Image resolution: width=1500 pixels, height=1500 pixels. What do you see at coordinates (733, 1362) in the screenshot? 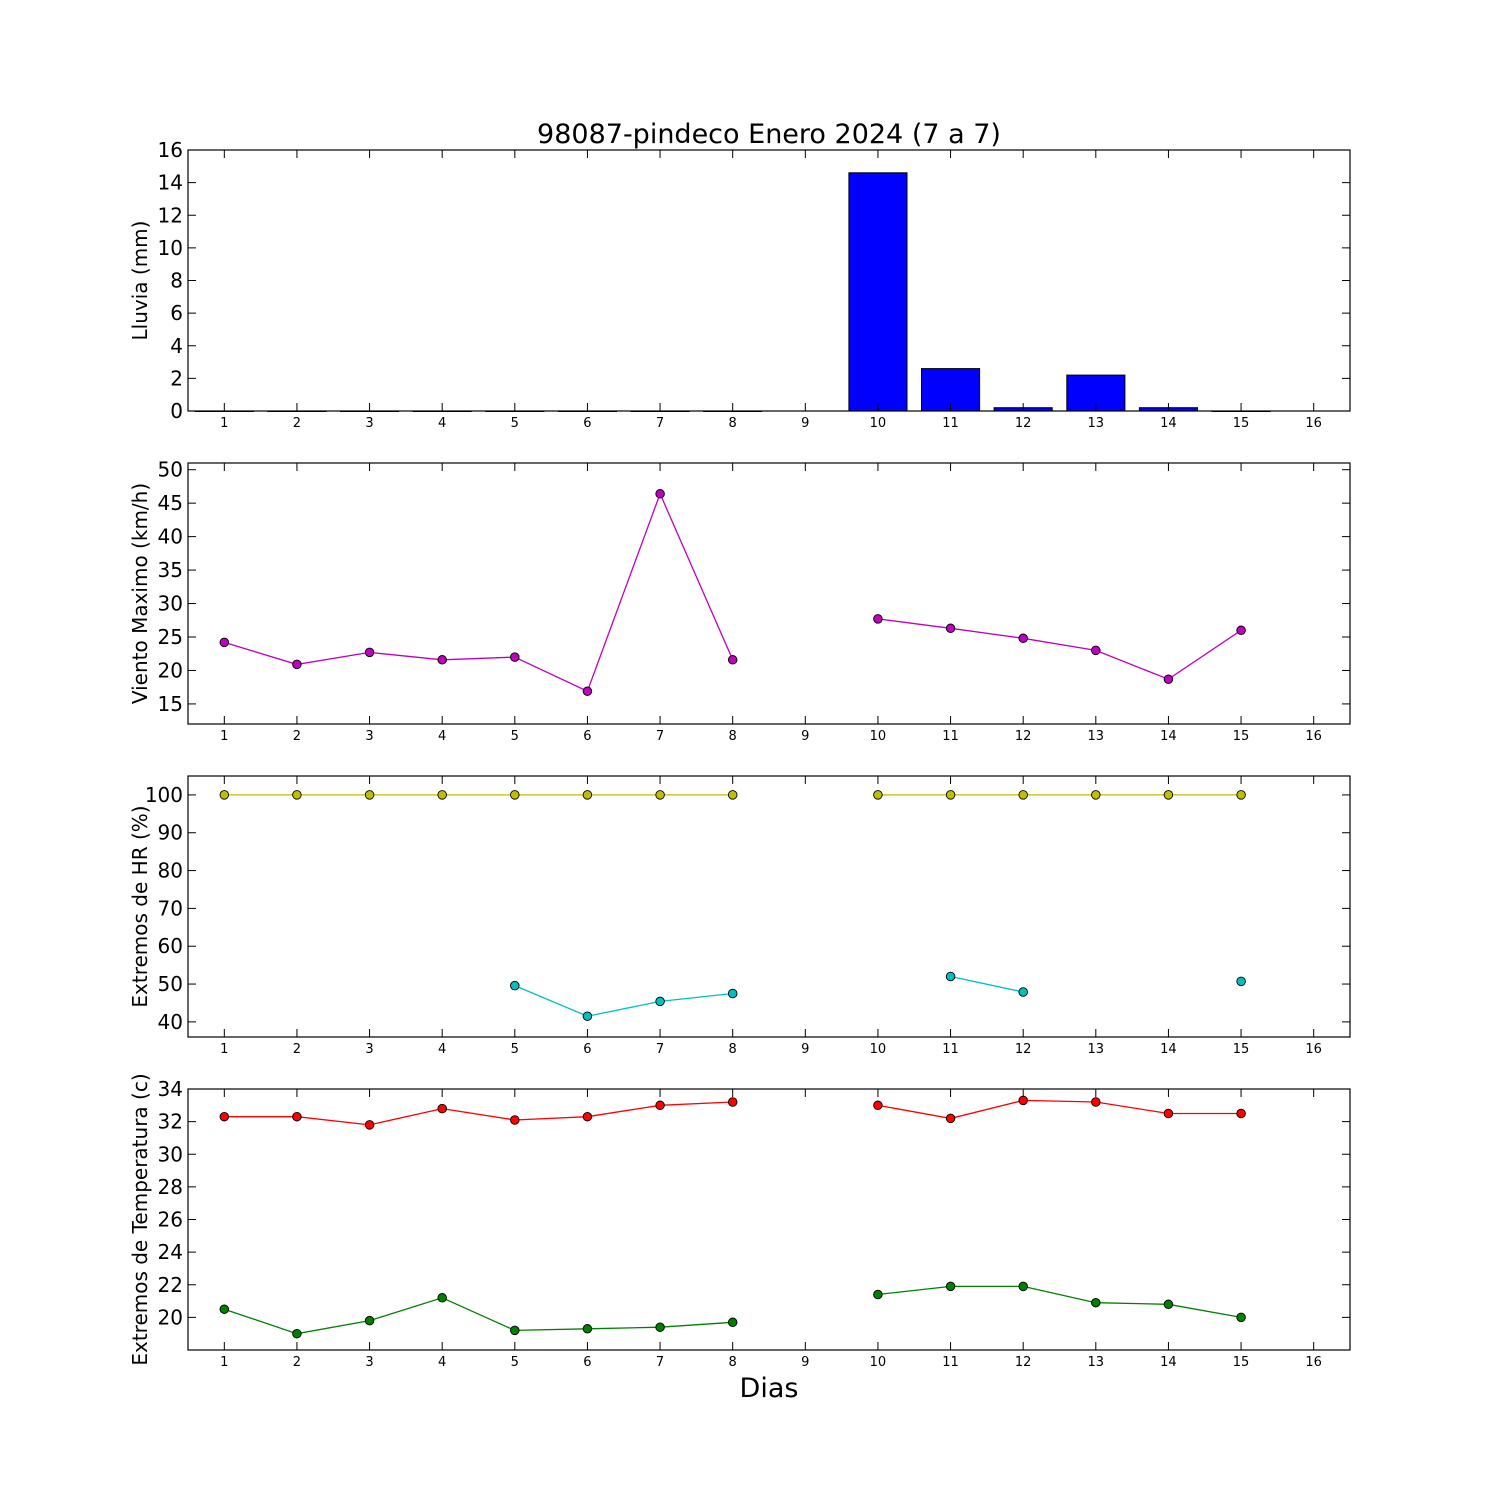
I see `temperature-xtick-label: 8` at bounding box center [733, 1362].